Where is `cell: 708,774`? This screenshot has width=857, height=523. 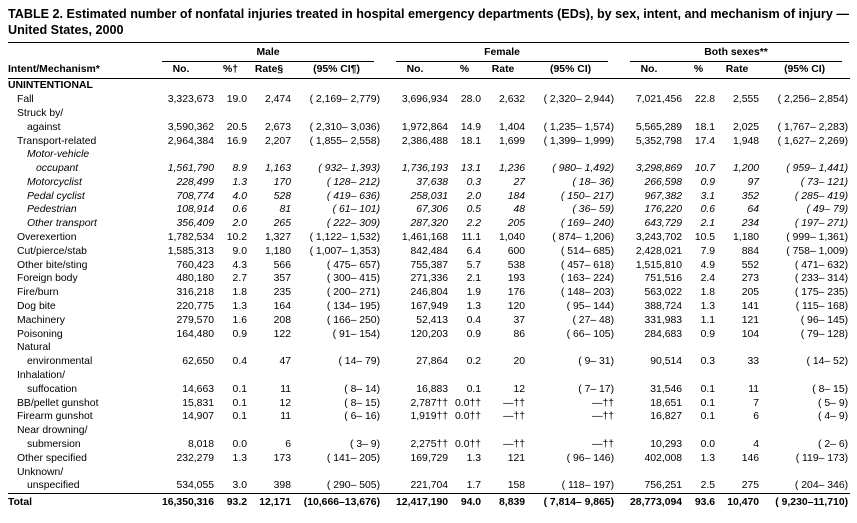 cell: 708,774 is located at coordinates (195, 196).